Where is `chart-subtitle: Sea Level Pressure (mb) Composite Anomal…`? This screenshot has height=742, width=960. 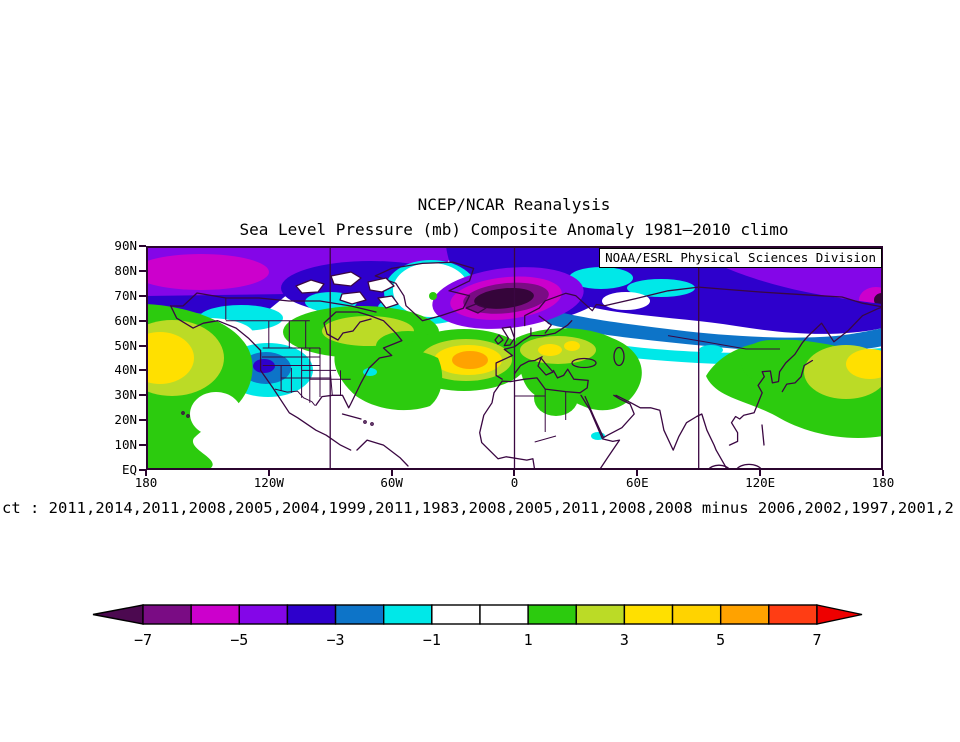 chart-subtitle: Sea Level Pressure (mb) Composite Anomal… is located at coordinates (514, 229).